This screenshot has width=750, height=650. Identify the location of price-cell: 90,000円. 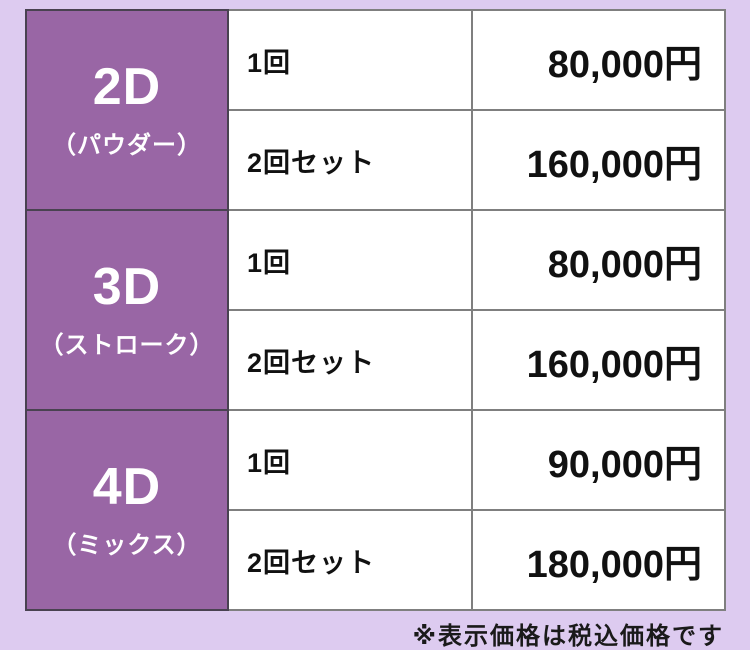
(598, 460).